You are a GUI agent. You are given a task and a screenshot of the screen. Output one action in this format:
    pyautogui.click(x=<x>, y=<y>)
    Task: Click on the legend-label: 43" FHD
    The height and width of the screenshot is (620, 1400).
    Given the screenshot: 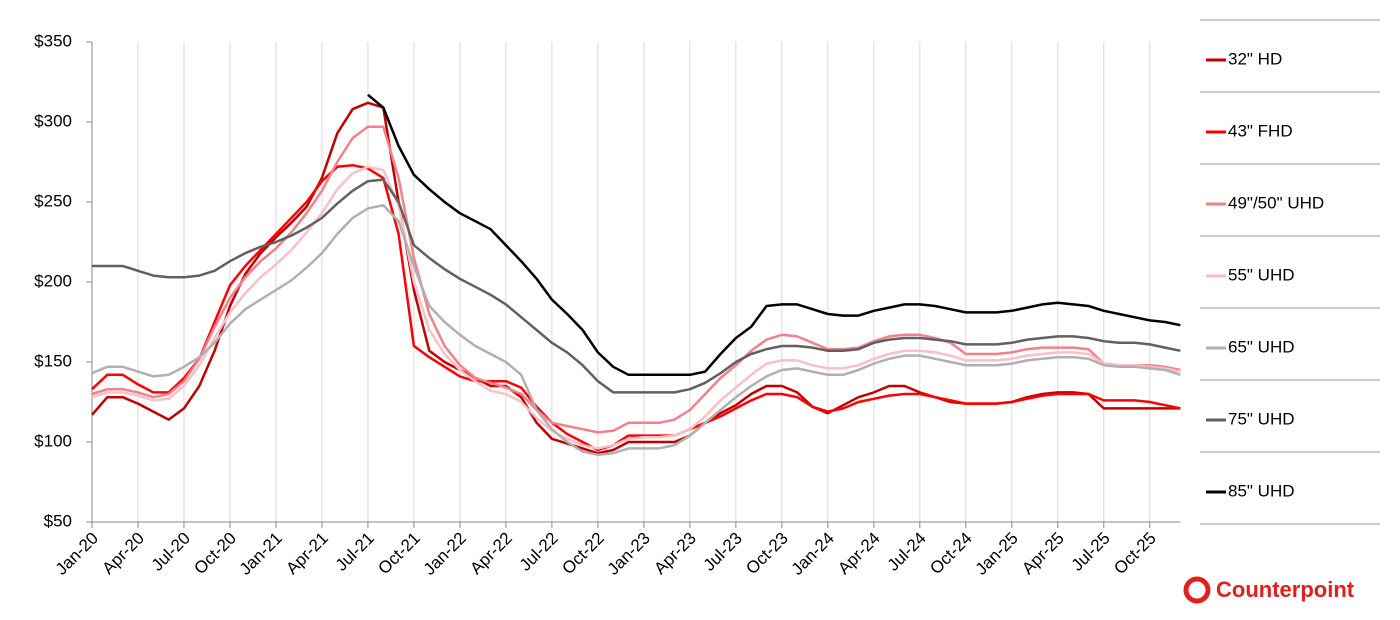 What is the action you would take?
    pyautogui.click(x=1260, y=130)
    